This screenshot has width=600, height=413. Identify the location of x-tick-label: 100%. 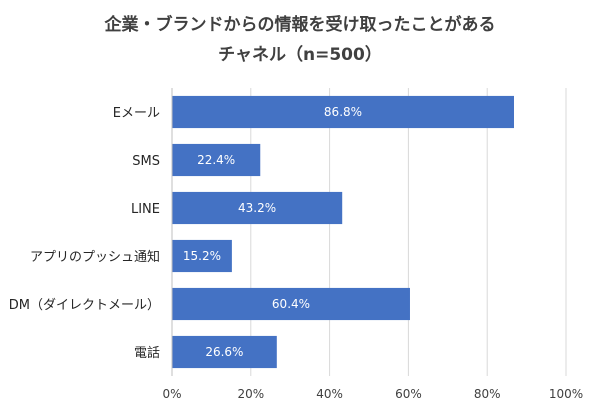
(566, 394).